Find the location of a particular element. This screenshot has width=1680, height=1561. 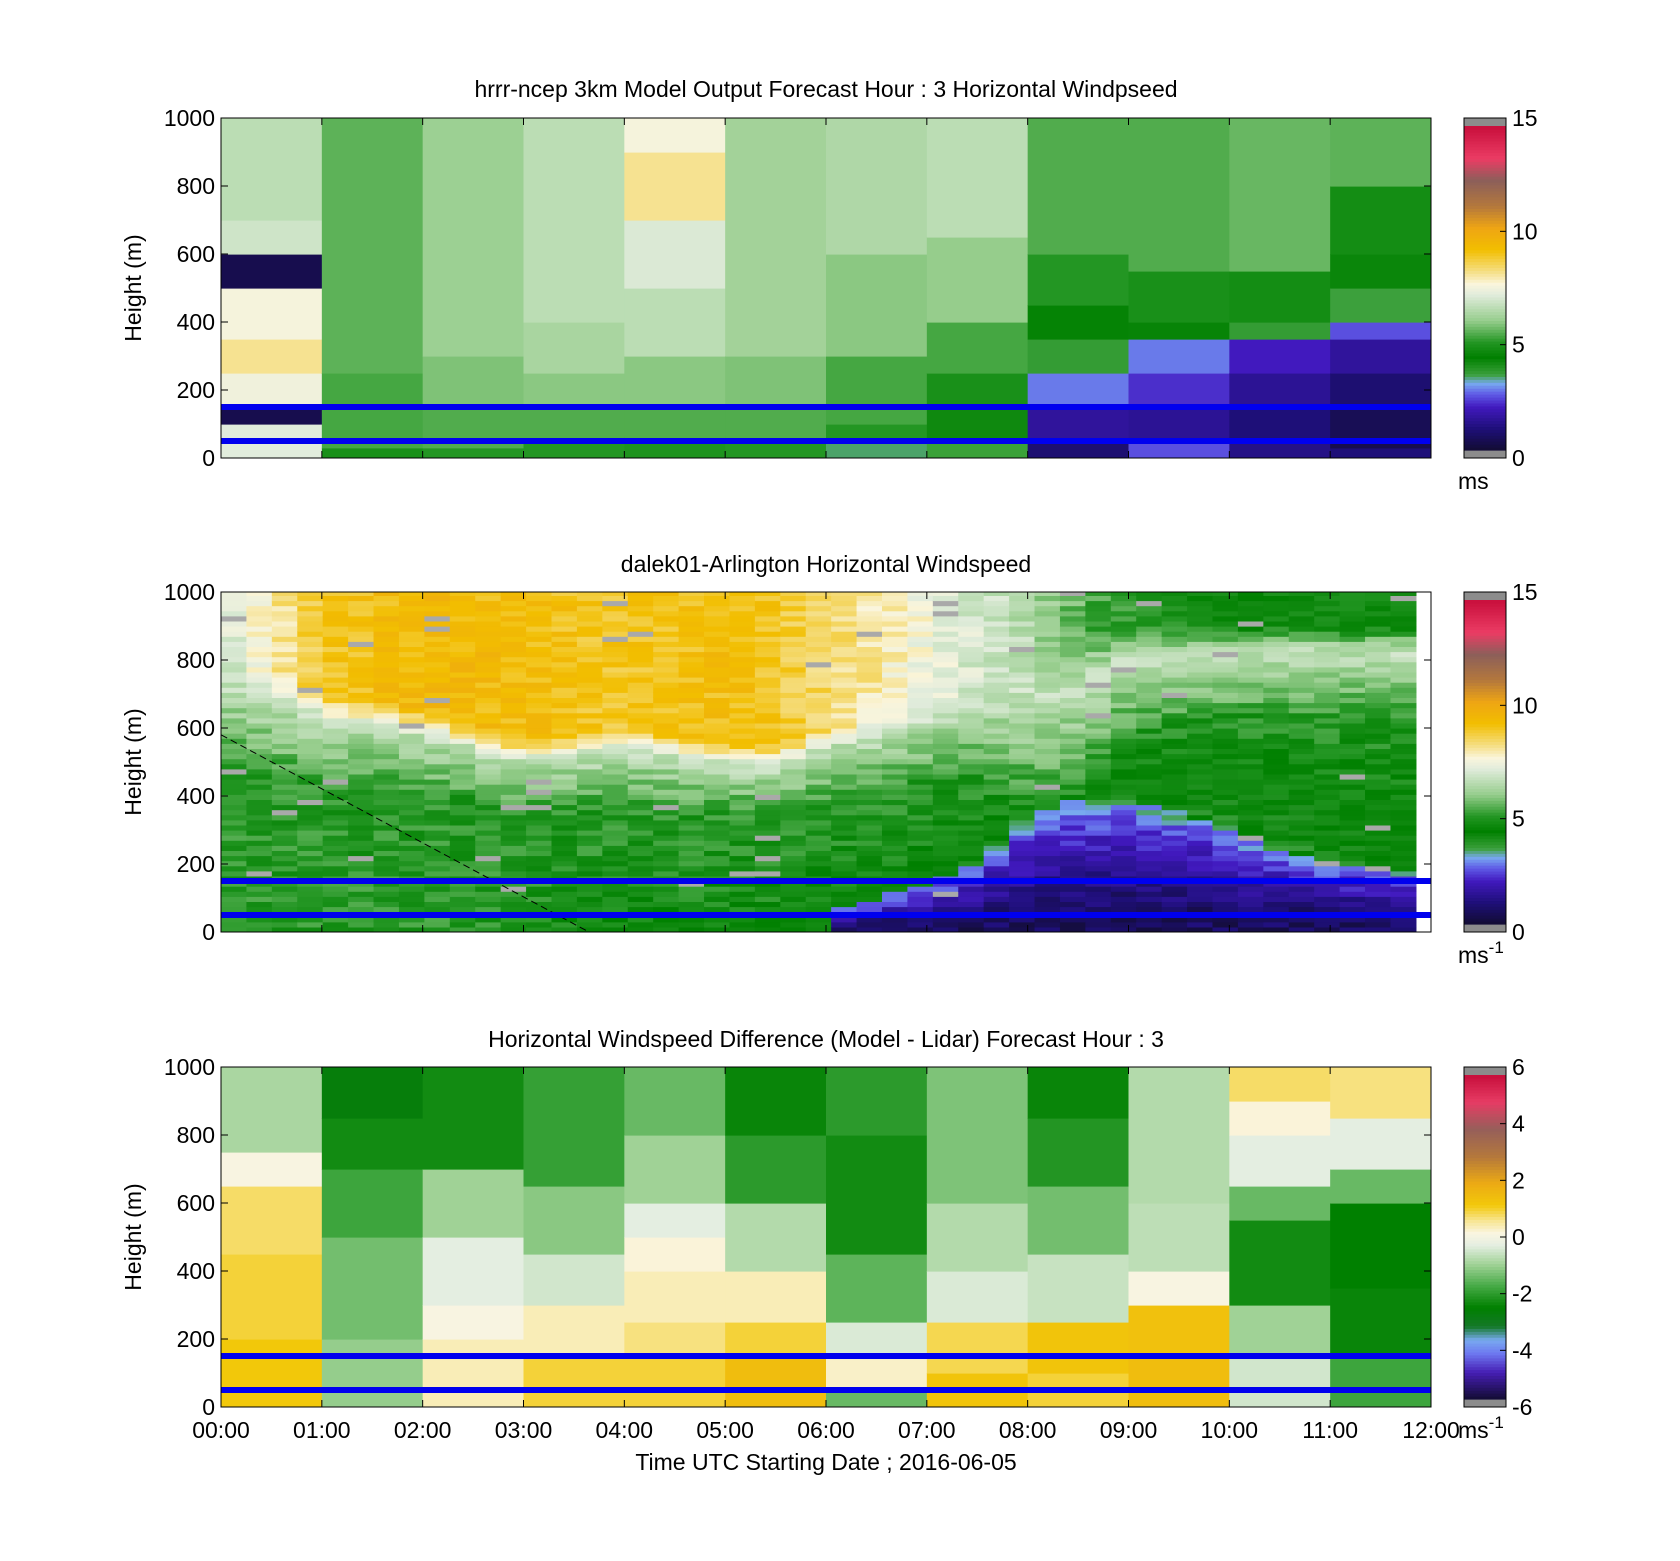

colorbar-tick-label: -2 is located at coordinates (1522, 1294).